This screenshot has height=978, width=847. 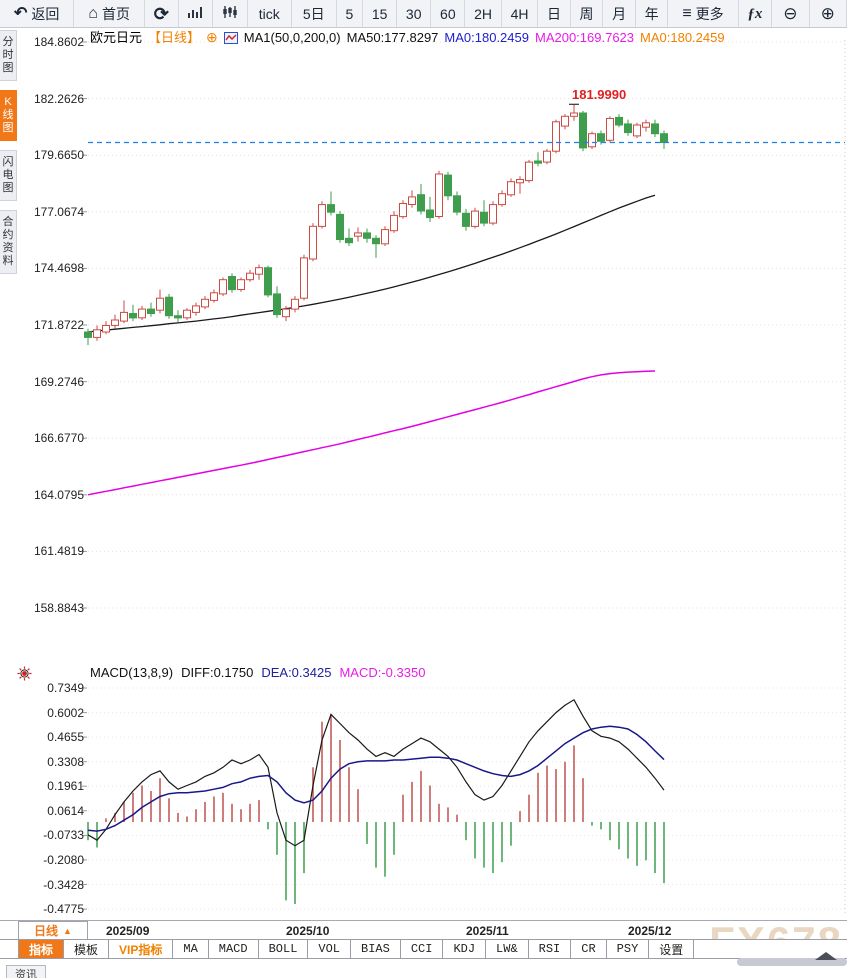 I want to click on toolbar-item-label: 年, so click(x=651, y=13).